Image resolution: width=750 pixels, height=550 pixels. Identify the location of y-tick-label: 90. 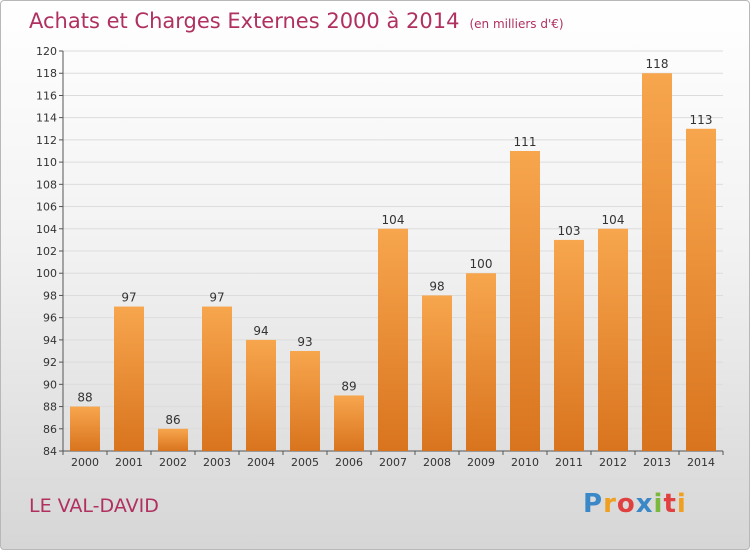
(50, 384).